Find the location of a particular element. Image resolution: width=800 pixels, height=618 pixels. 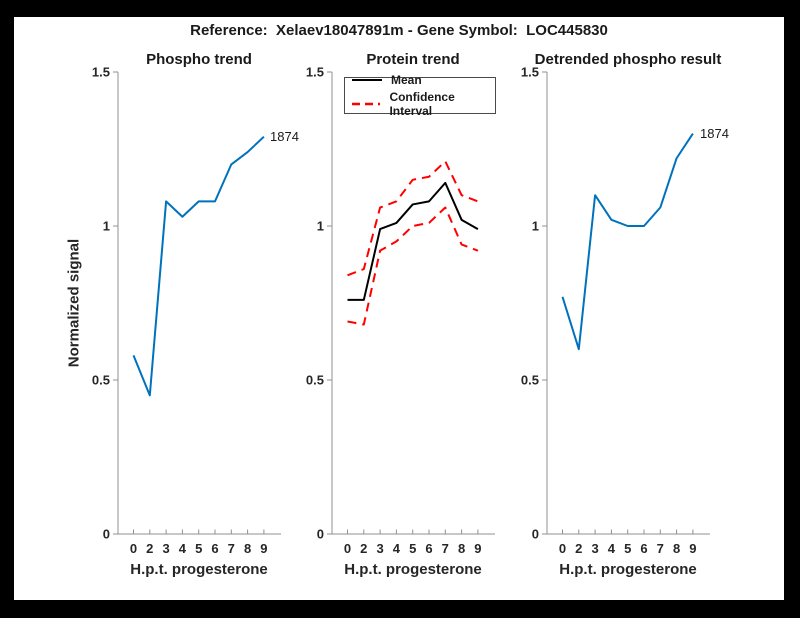

legend-label-mean: Mean is located at coordinates (406, 80).